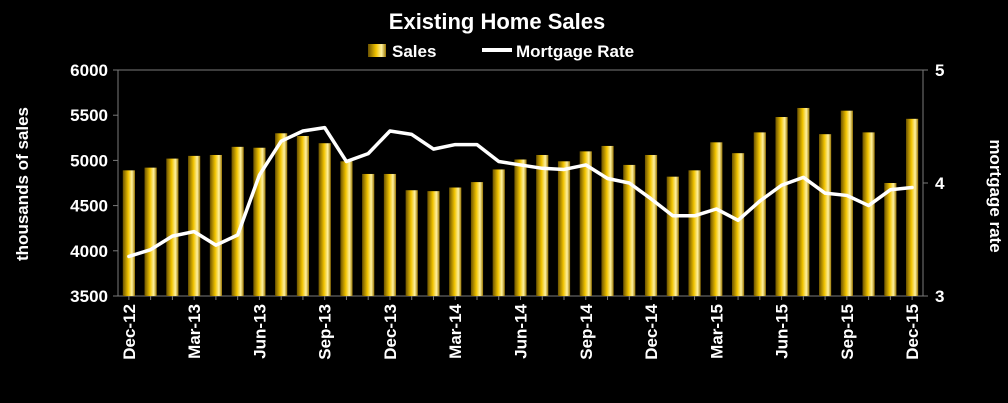 This screenshot has height=403, width=1008. What do you see at coordinates (94, 183) in the screenshot?
I see `y-axis-left: 3500 4000 4500 5000 5500 6000` at bounding box center [94, 183].